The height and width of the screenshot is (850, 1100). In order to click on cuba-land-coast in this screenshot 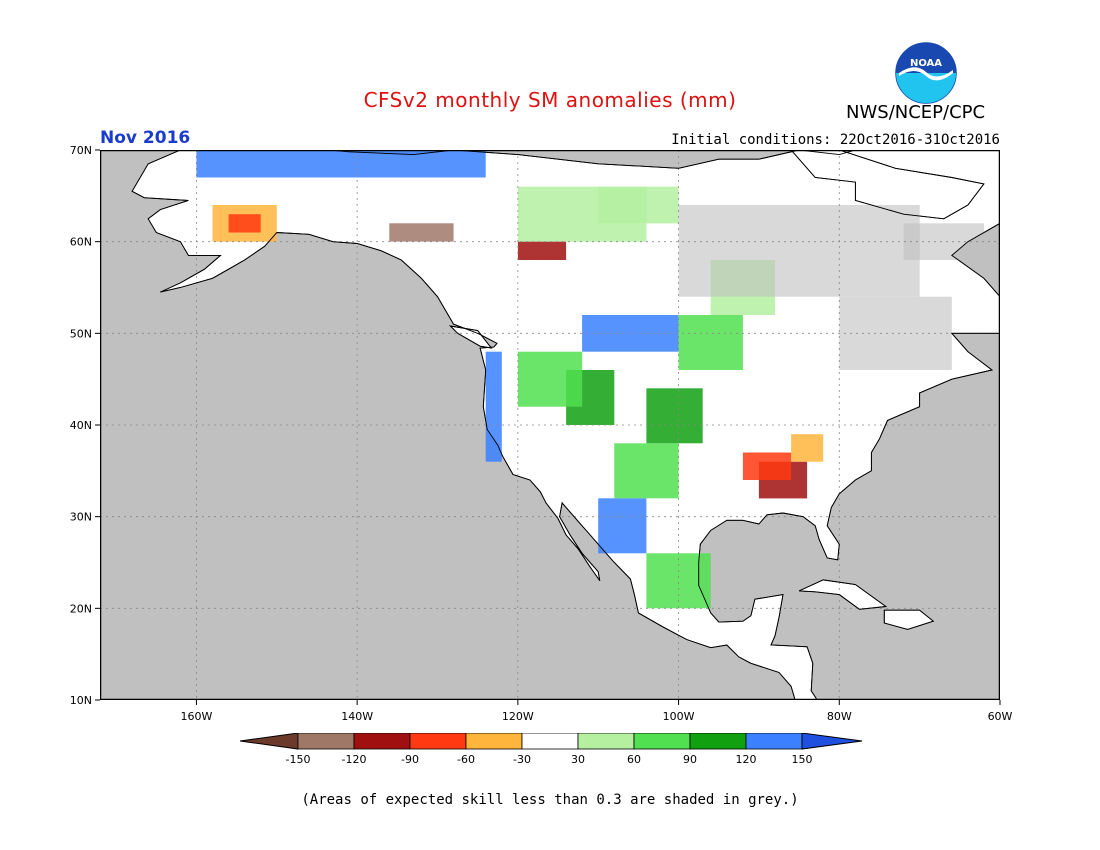, I will do `click(843, 594)`.